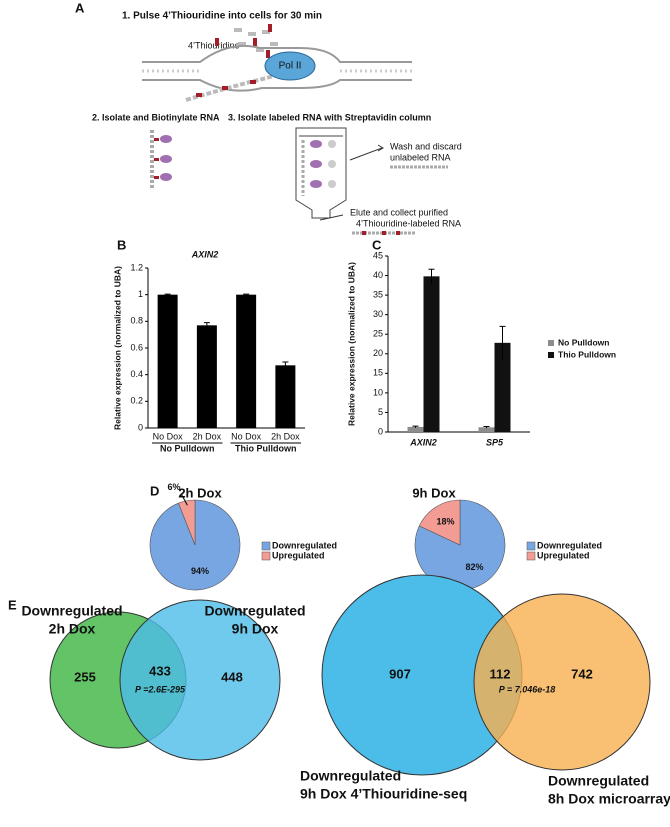 The height and width of the screenshot is (827, 670). Describe the element at coordinates (160, 689) in the screenshot. I see `p-value: P =2.6E-295` at that location.